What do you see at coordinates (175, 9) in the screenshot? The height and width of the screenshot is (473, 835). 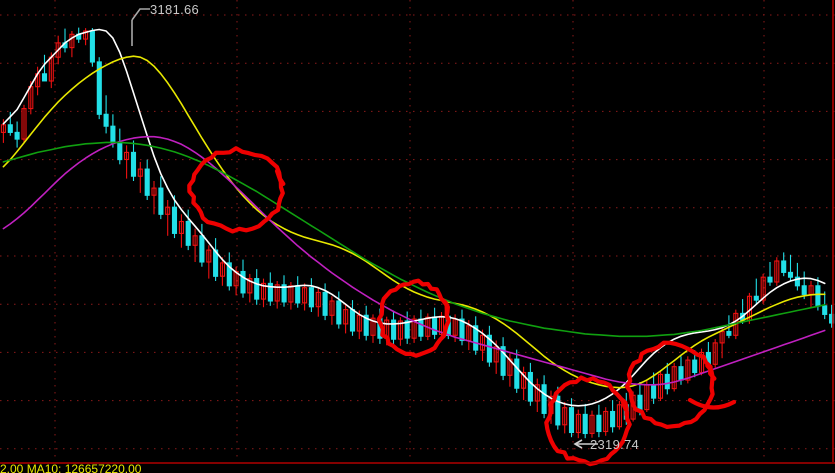 I see `high-price-label: 3181.66` at bounding box center [175, 9].